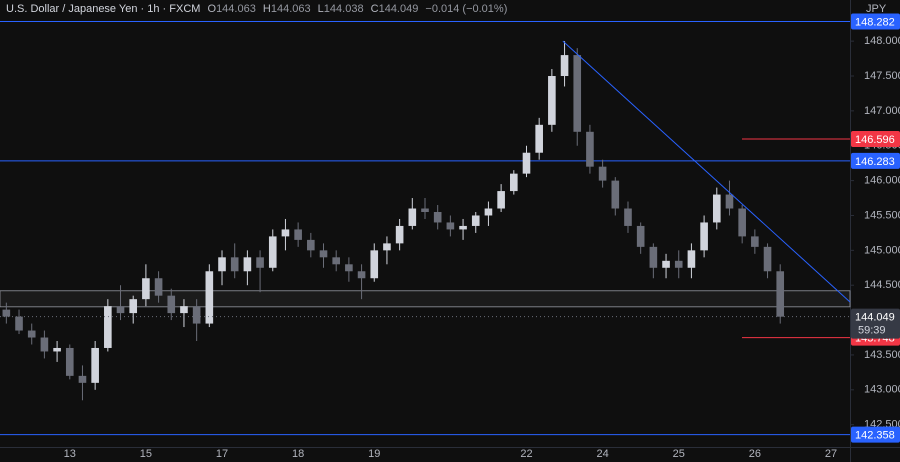 This screenshot has width=900, height=462. I want to click on x-tick-label: 22, so click(526, 454).